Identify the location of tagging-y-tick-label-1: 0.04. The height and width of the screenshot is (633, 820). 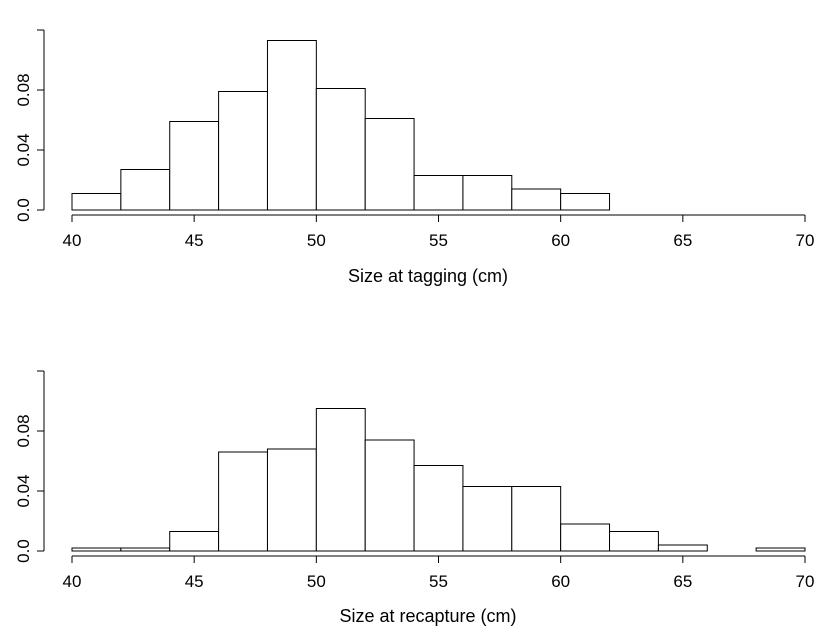
(23, 149).